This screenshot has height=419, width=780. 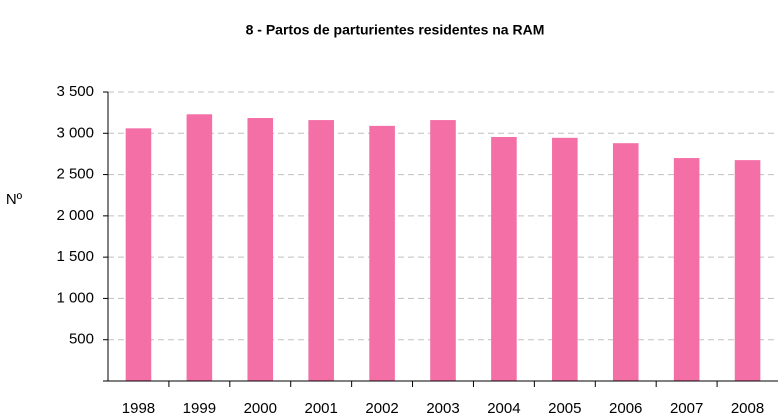 What do you see at coordinates (503, 408) in the screenshot?
I see `x-tick-label: 2004` at bounding box center [503, 408].